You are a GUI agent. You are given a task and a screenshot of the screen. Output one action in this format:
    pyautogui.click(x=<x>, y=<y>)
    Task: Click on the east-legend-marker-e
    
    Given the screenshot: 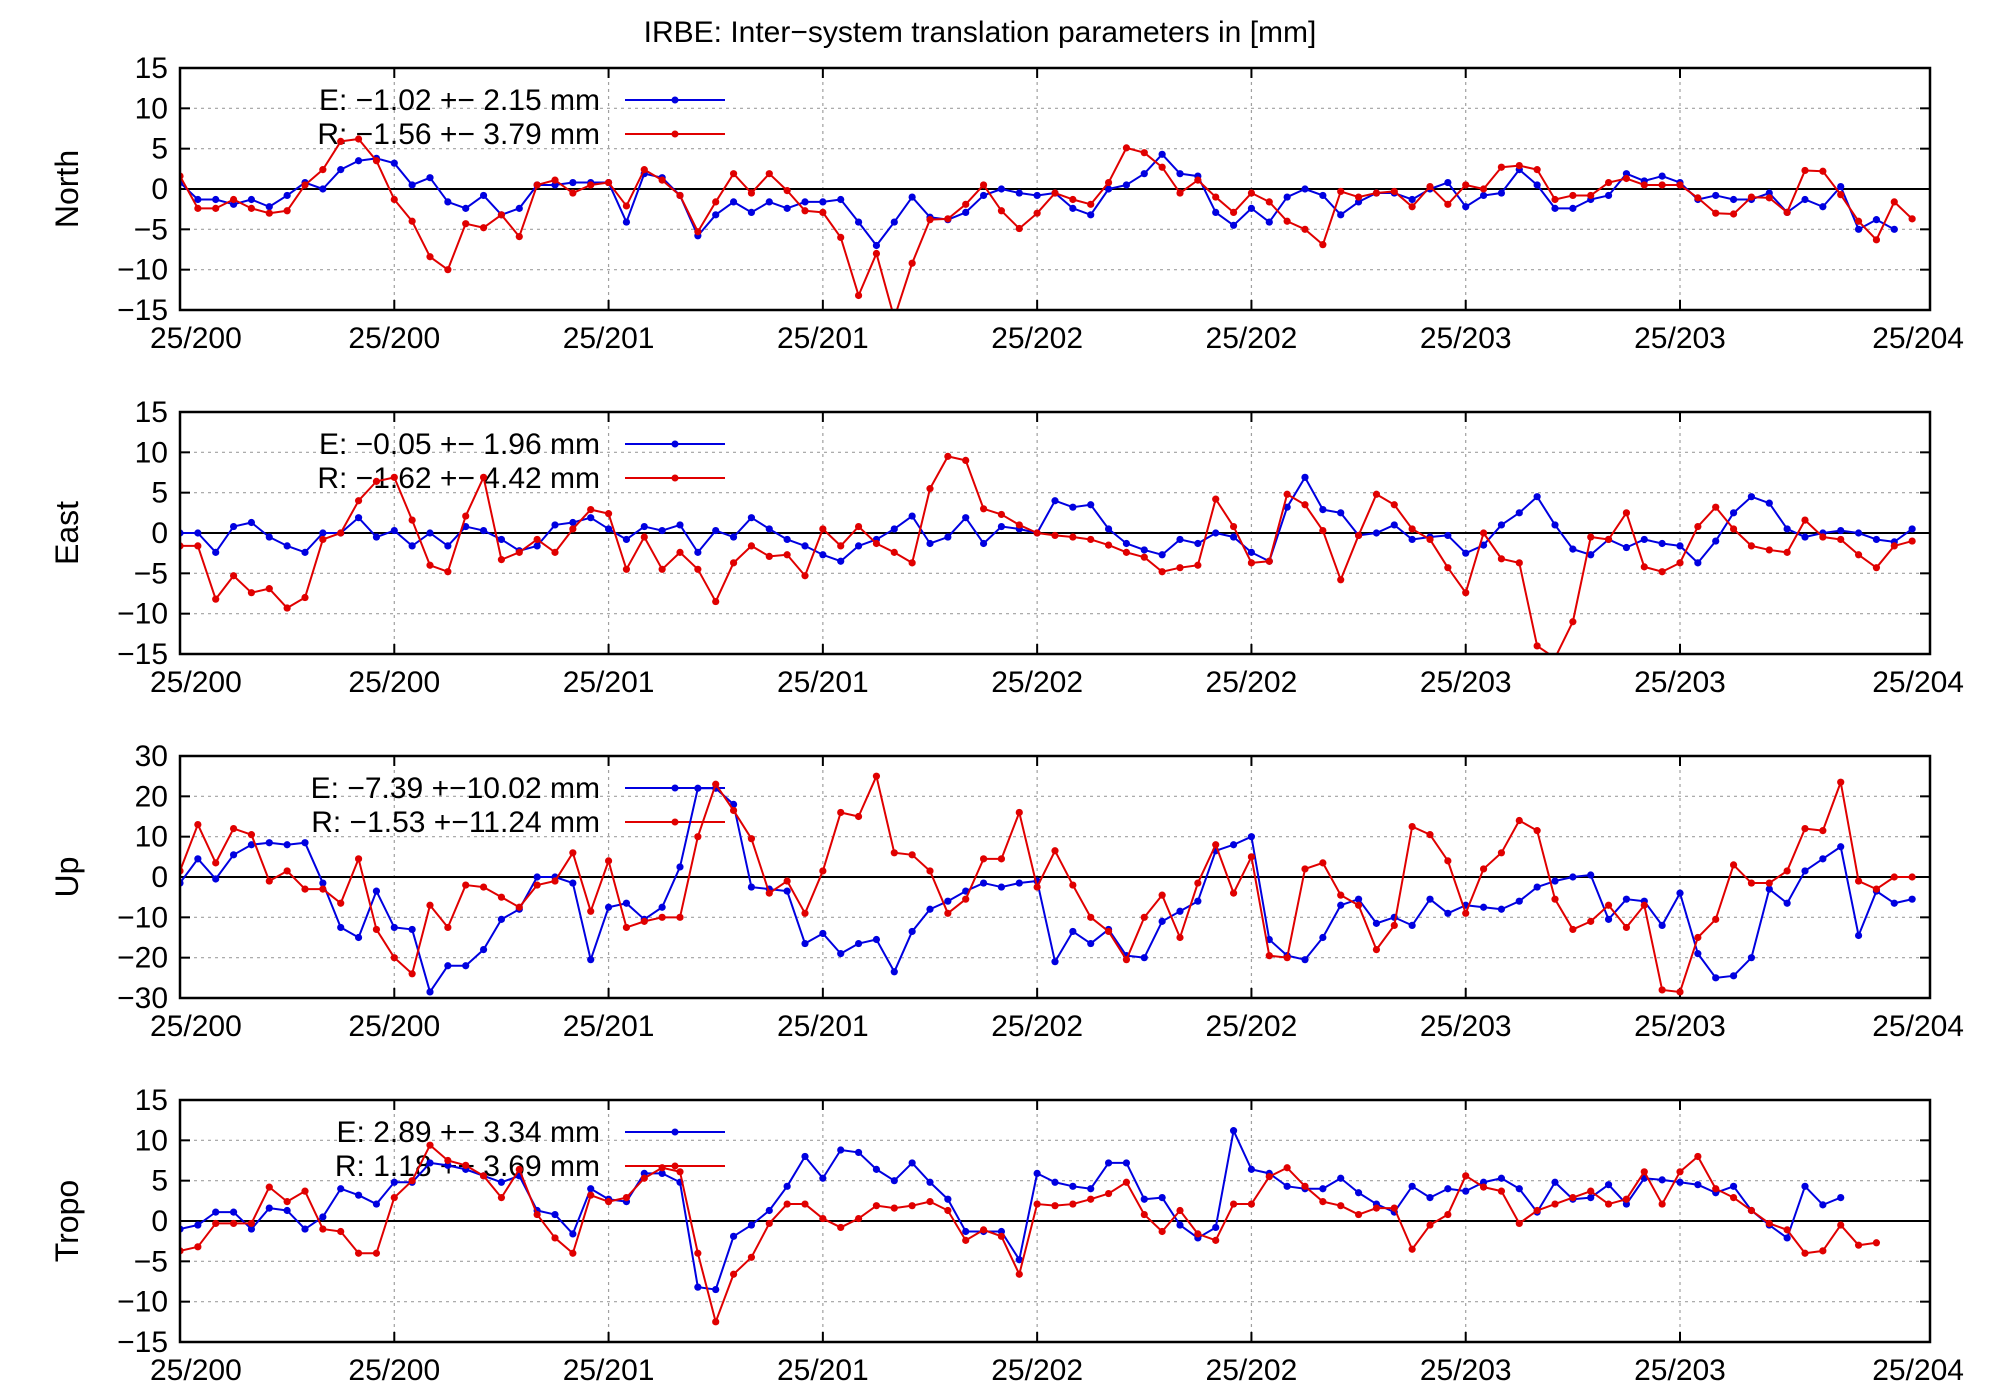 What is the action you would take?
    pyautogui.click(x=675, y=444)
    